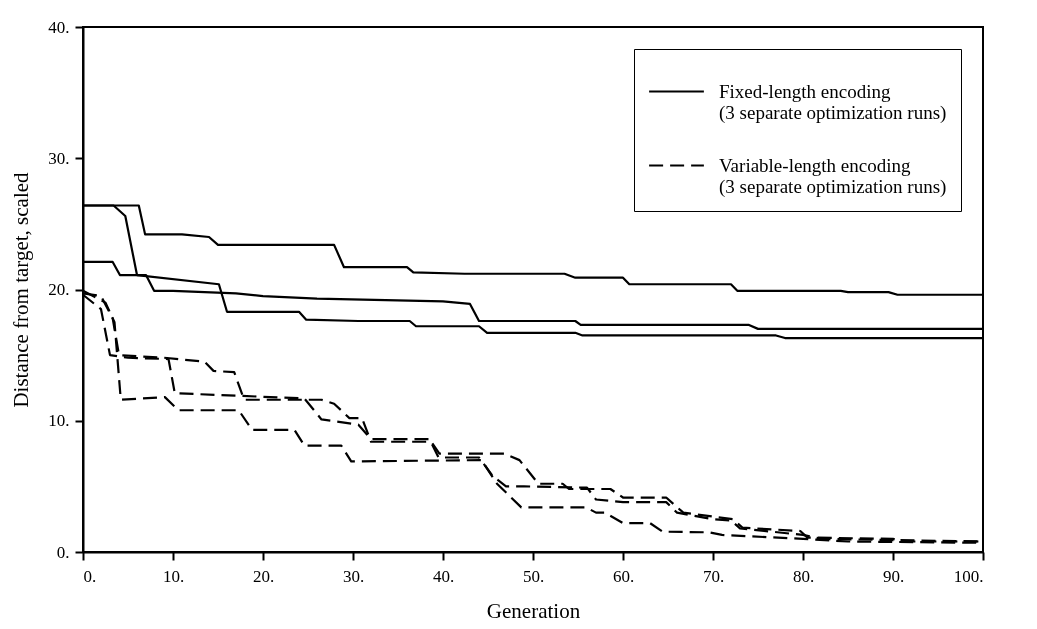 The image size is (1037, 629). Describe the element at coordinates (173, 576) in the screenshot. I see `x-tick-label: 10.` at that location.